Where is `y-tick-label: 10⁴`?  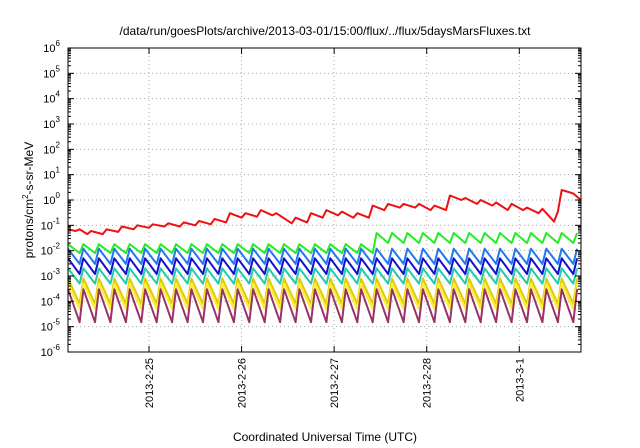 y-tick-label: 10⁴ is located at coordinates (51, 98).